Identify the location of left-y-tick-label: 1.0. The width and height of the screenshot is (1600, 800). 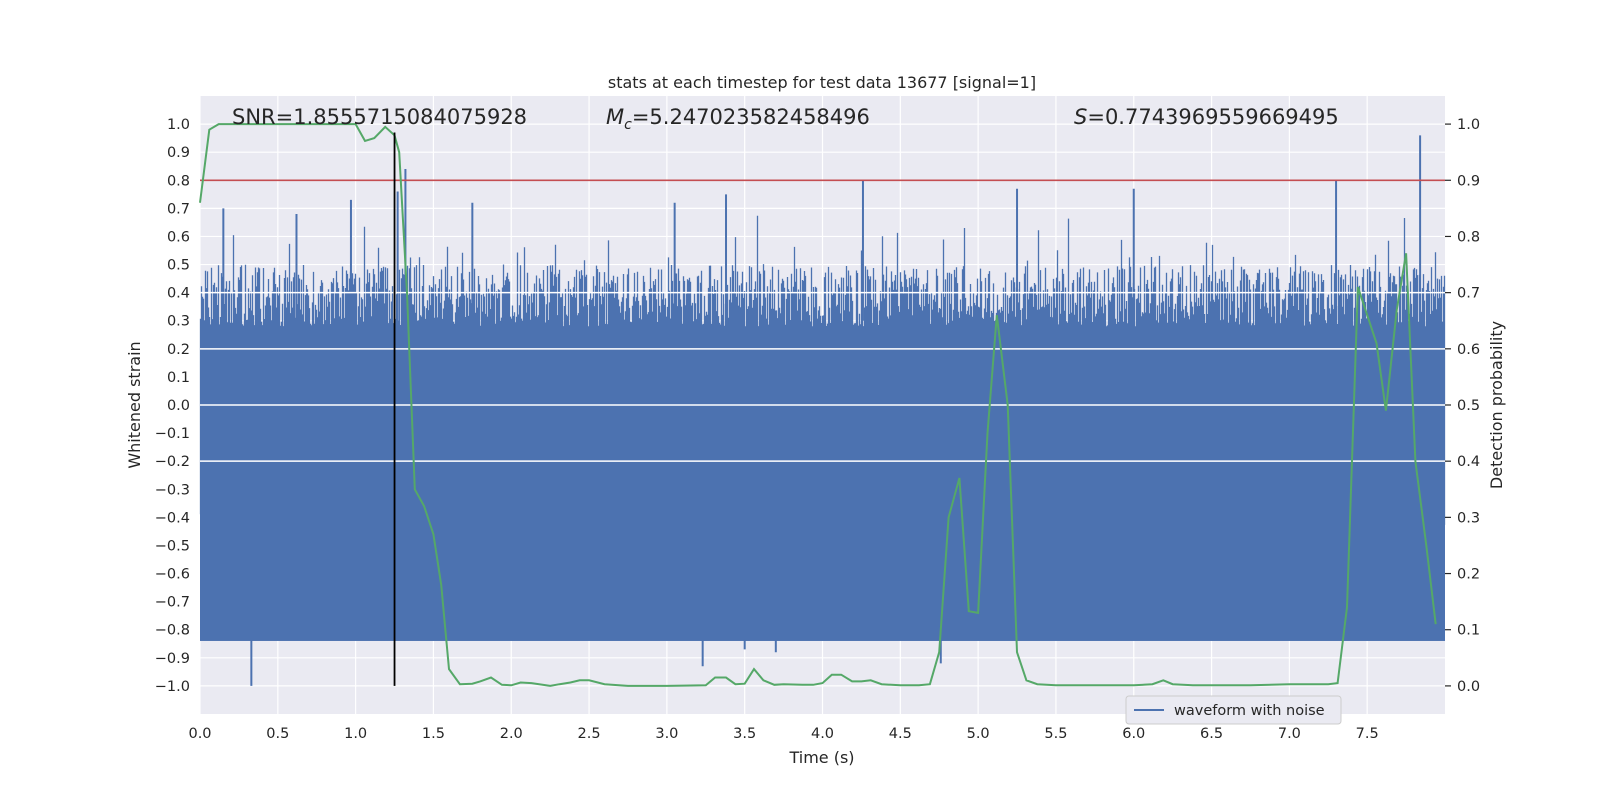
(178, 125).